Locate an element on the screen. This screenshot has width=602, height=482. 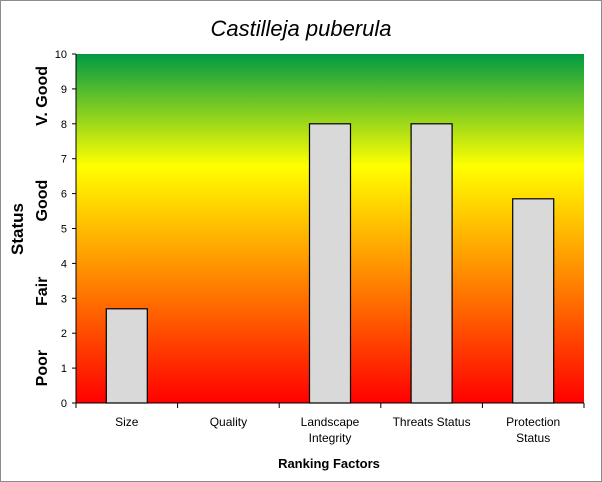
x-tick-label-landscape-integrity: Landscape Integrity is located at coordinates (330, 430).